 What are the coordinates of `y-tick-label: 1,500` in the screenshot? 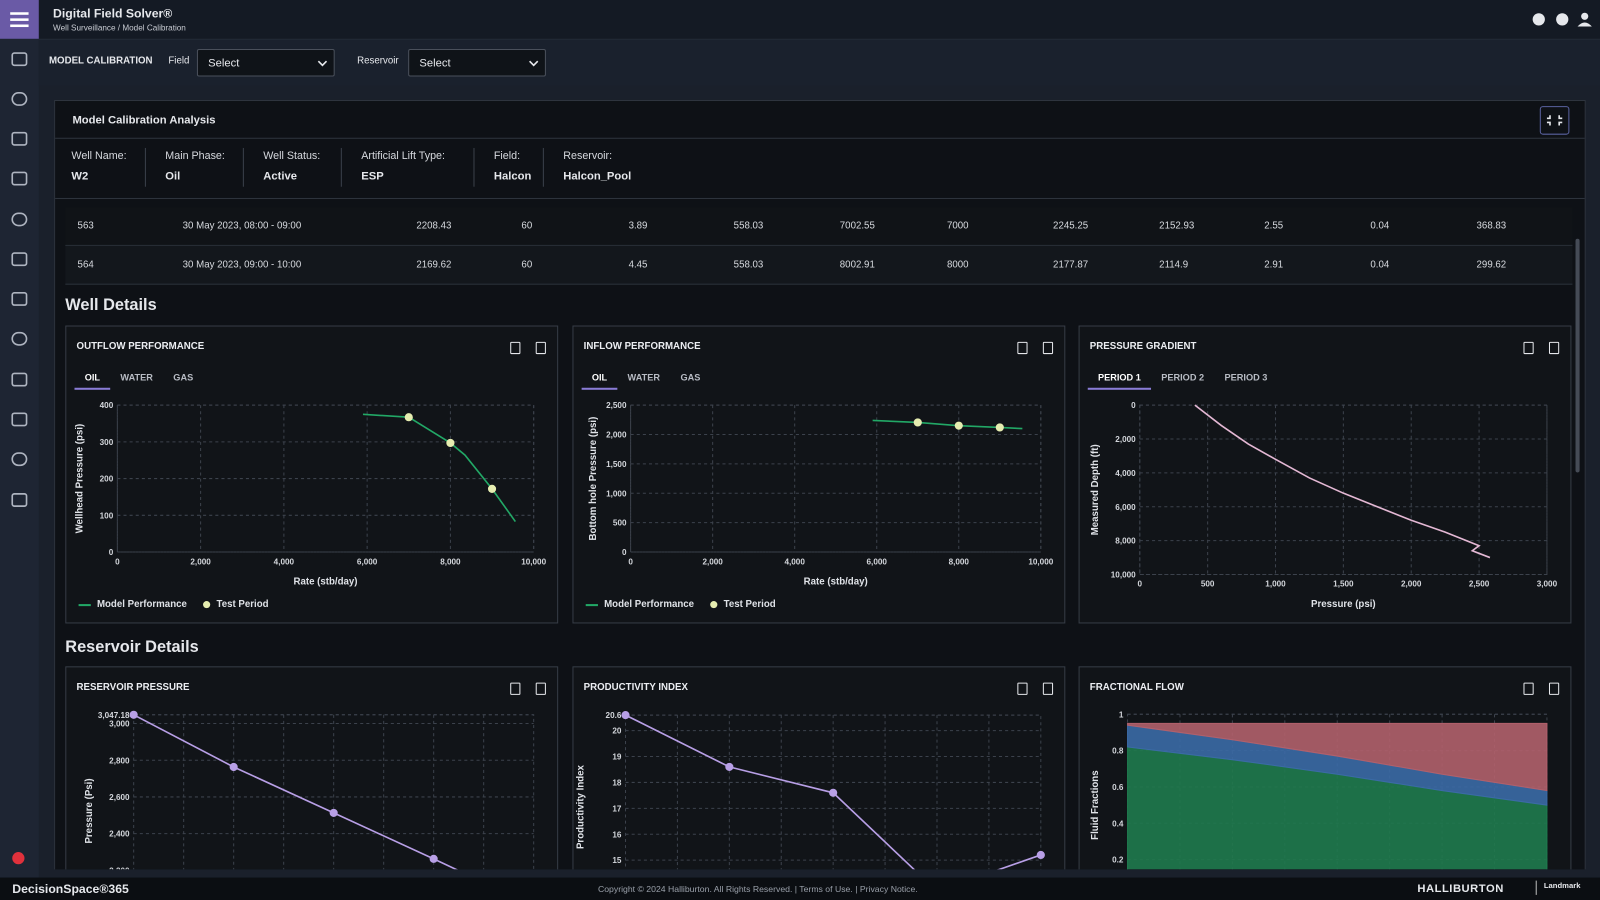 It's located at (616, 464).